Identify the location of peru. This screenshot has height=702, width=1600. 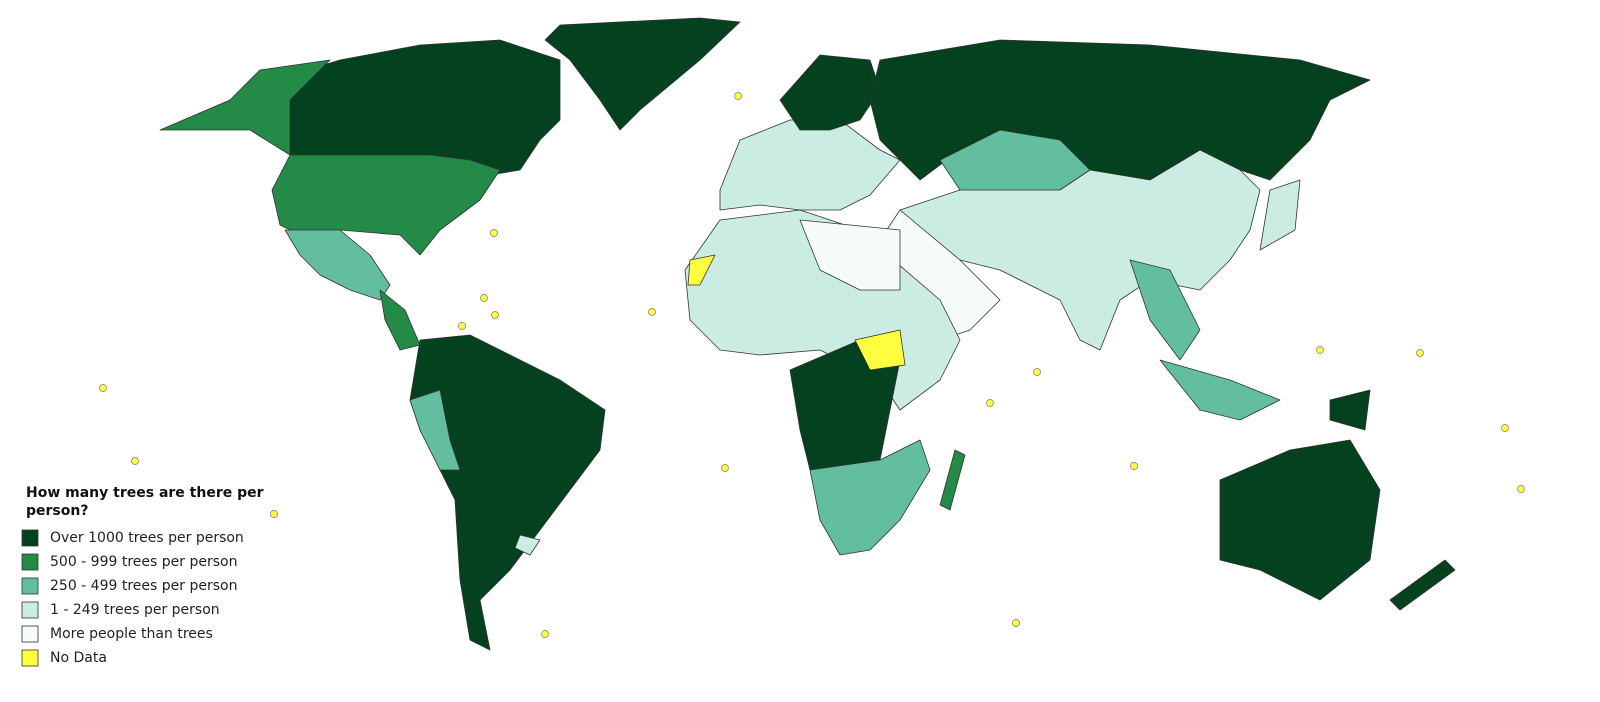
(435, 430).